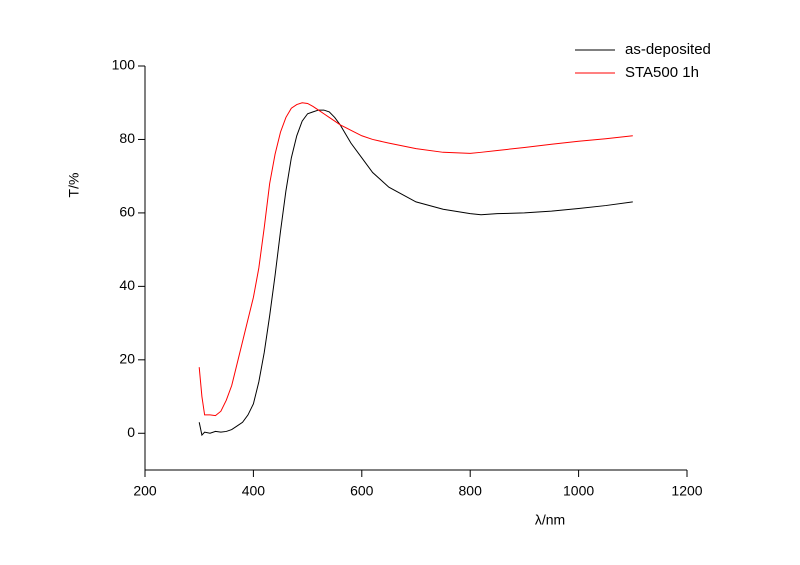 The height and width of the screenshot is (565, 800). What do you see at coordinates (668, 49) in the screenshot?
I see `legend-label: as-deposited` at bounding box center [668, 49].